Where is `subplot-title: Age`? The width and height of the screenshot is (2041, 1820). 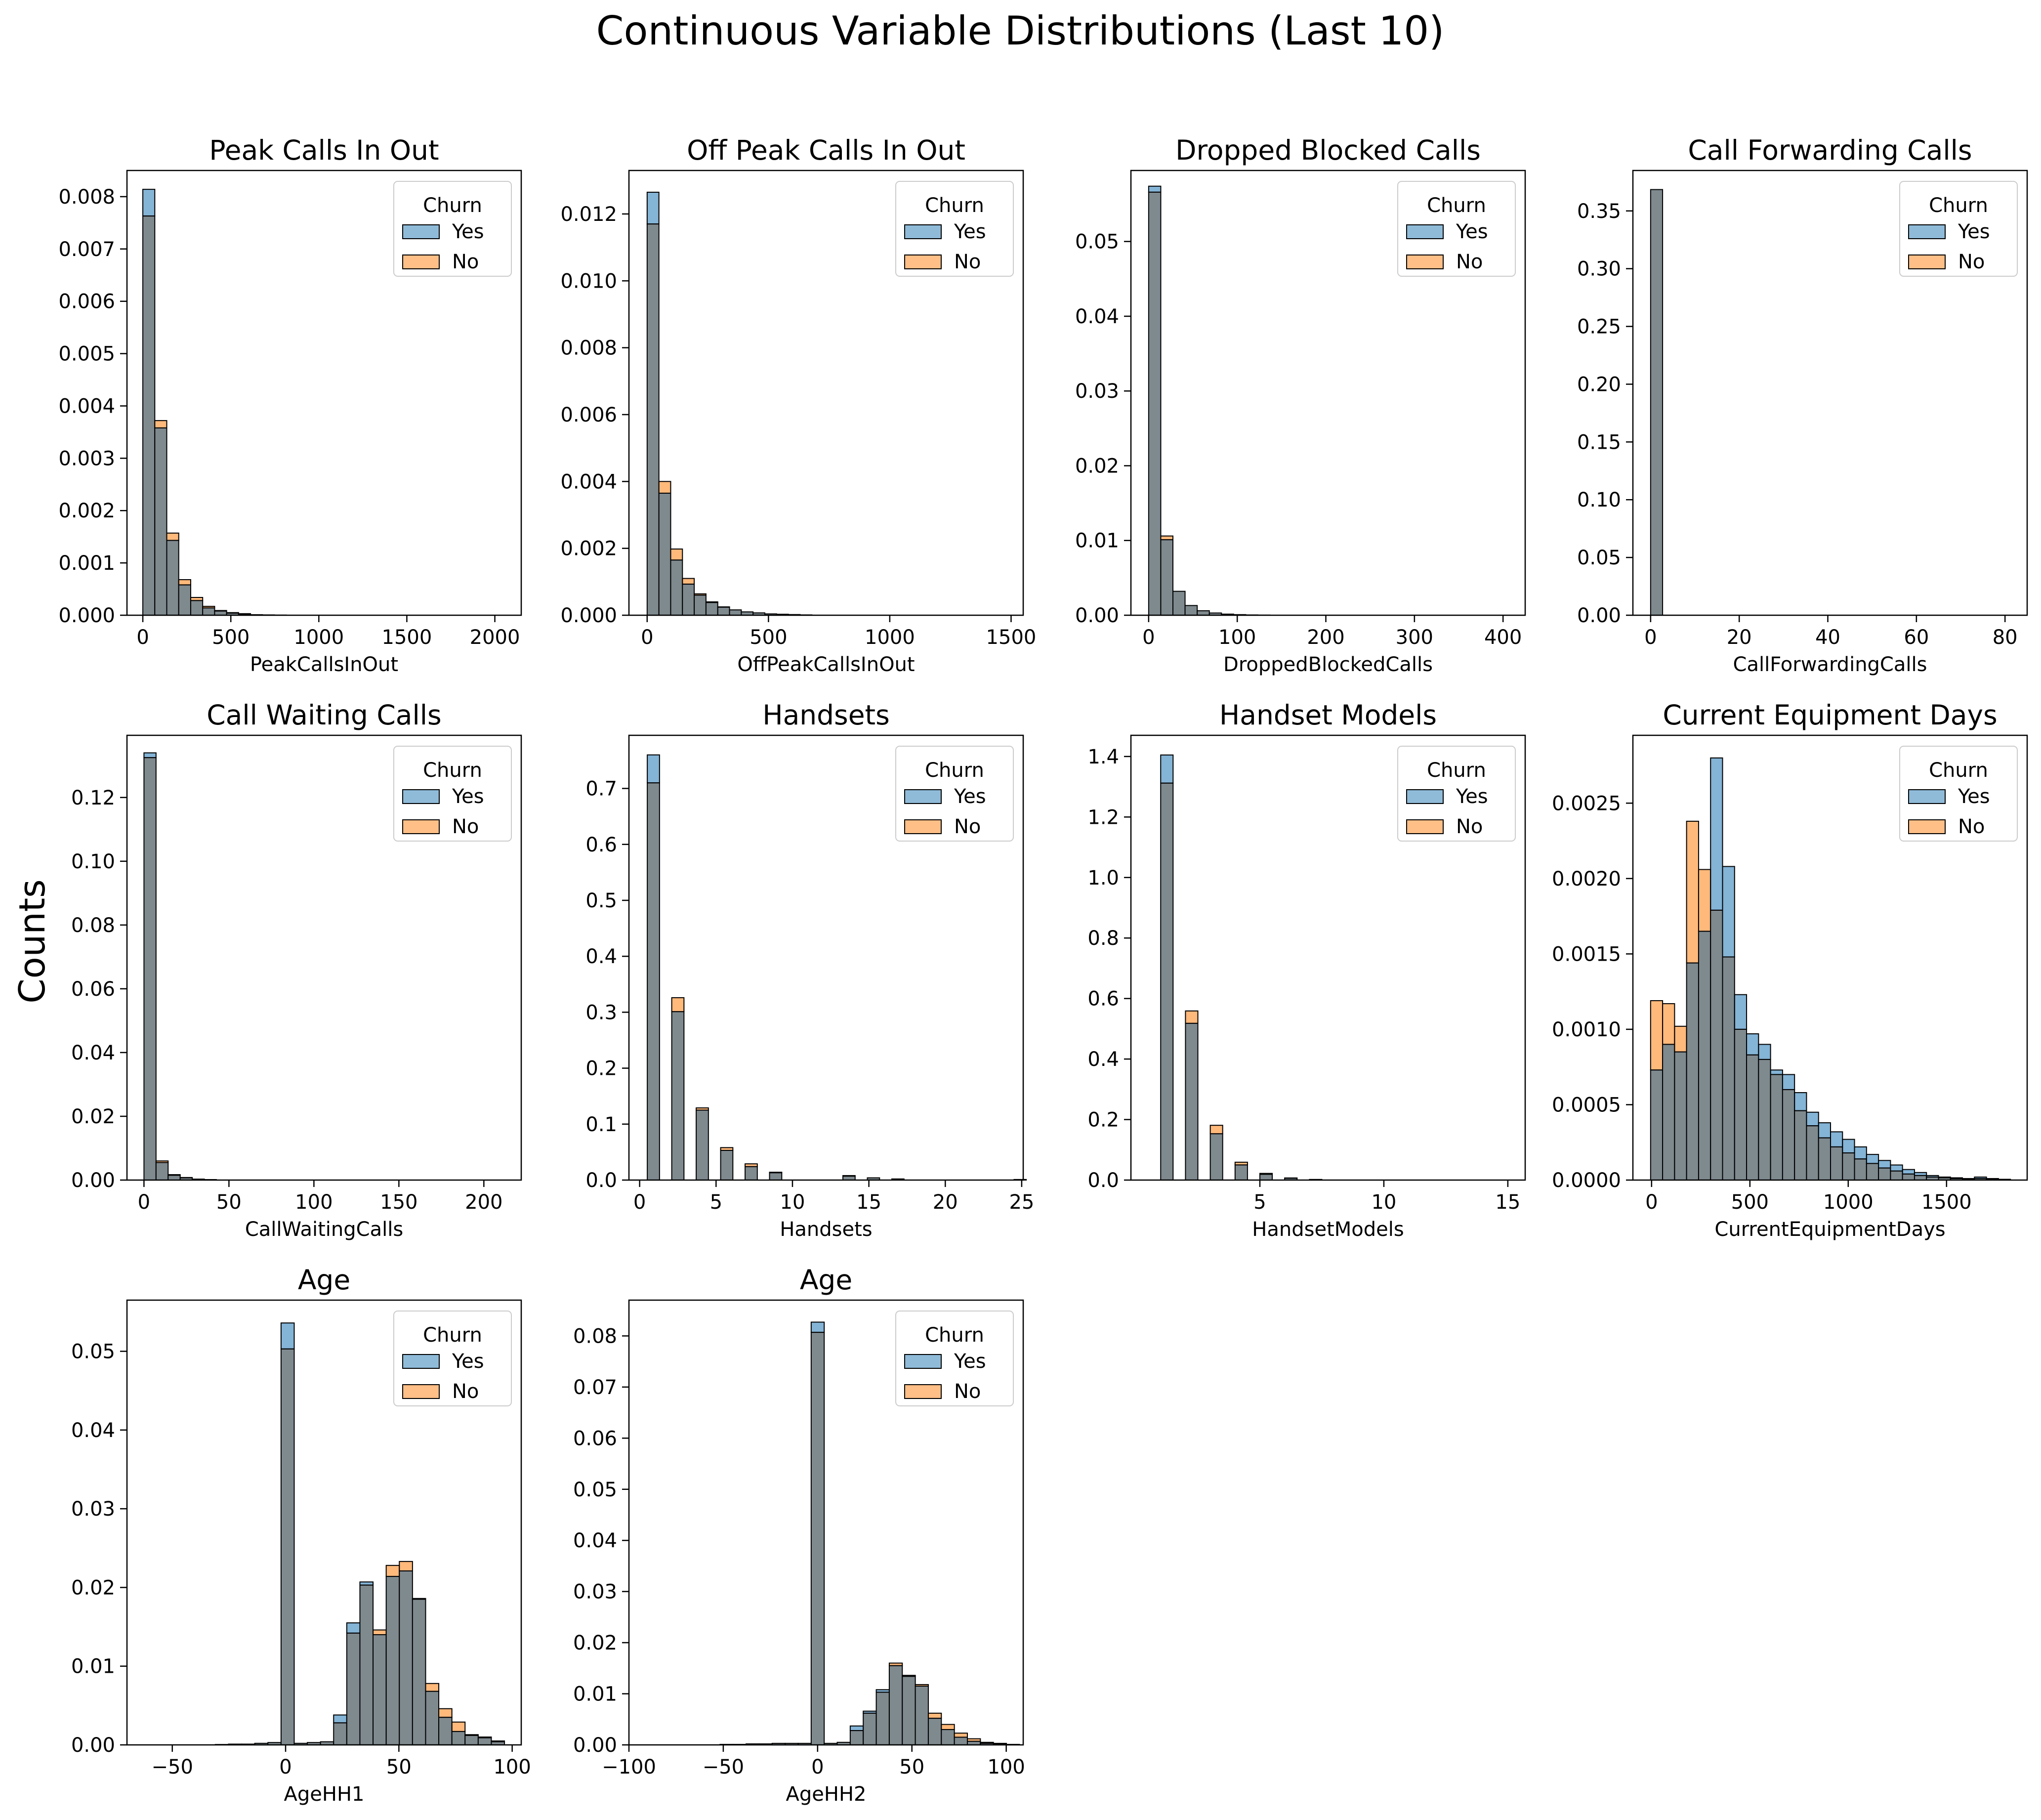
subplot-title: Age is located at coordinates (826, 1280).